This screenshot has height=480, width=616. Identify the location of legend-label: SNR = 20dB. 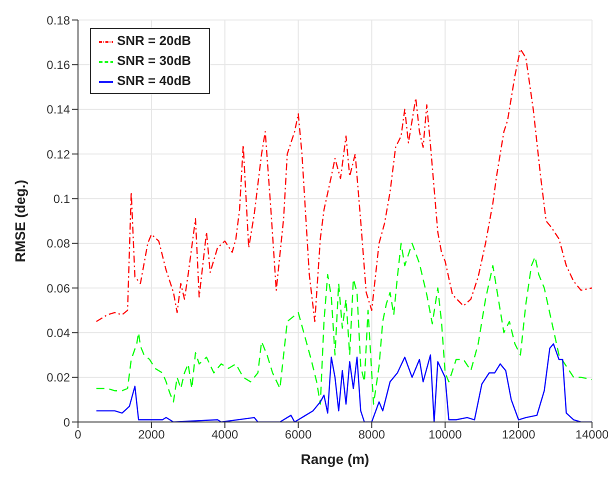
(154, 40).